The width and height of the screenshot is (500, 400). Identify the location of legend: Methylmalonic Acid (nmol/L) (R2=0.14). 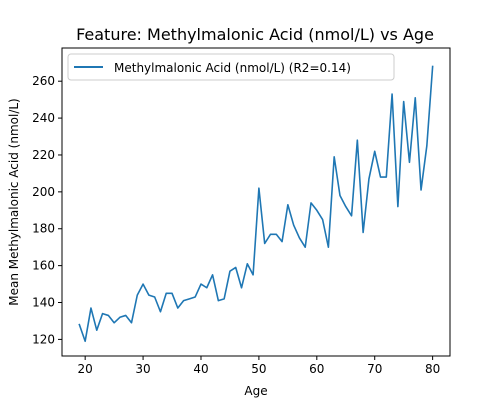
(231, 67).